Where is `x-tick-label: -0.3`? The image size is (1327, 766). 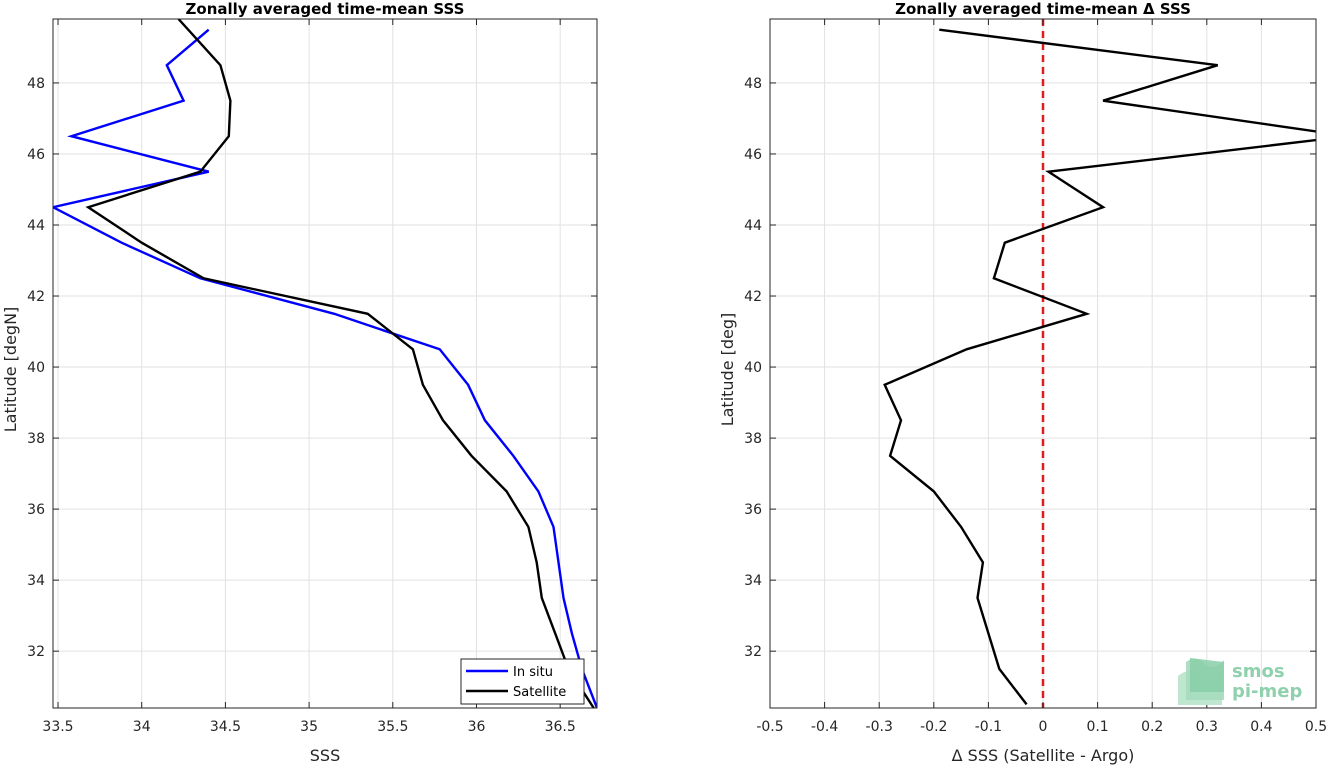 x-tick-label: -0.3 is located at coordinates (879, 727).